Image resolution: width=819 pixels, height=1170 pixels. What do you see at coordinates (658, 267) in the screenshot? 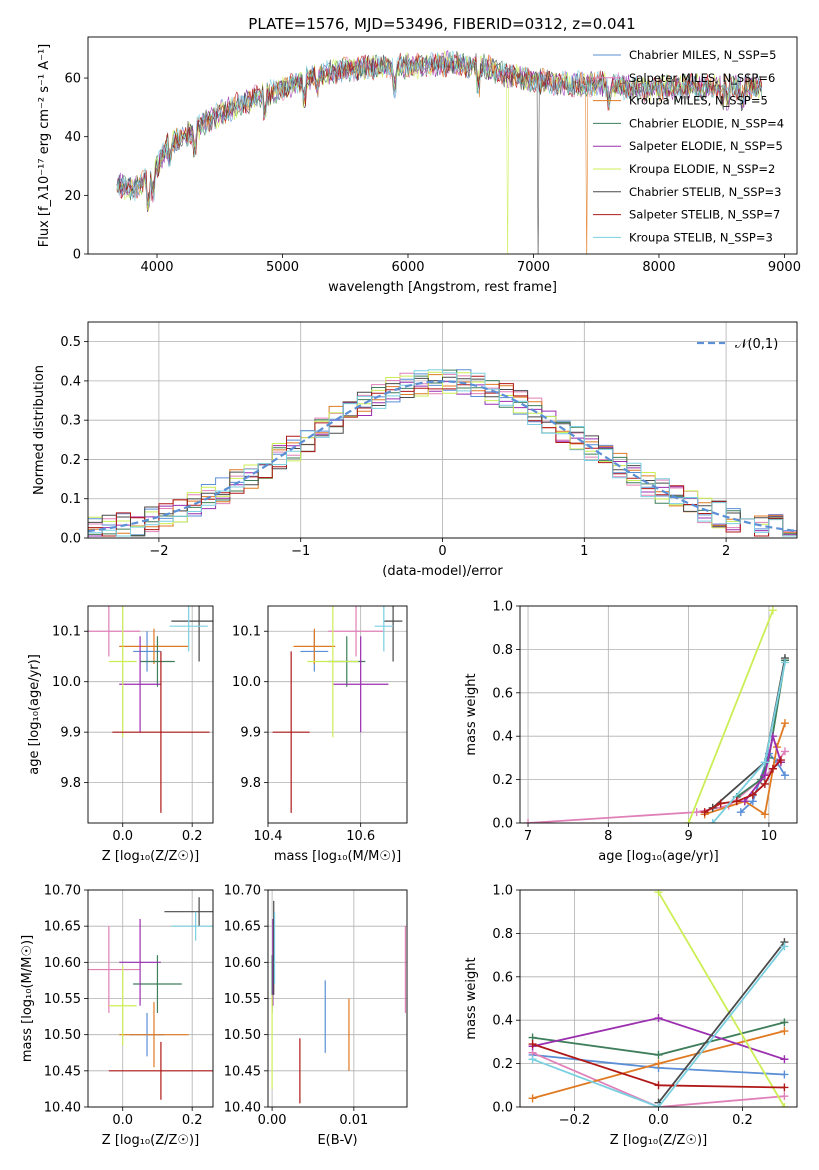
I see `x-tick-label: 8000` at bounding box center [658, 267].